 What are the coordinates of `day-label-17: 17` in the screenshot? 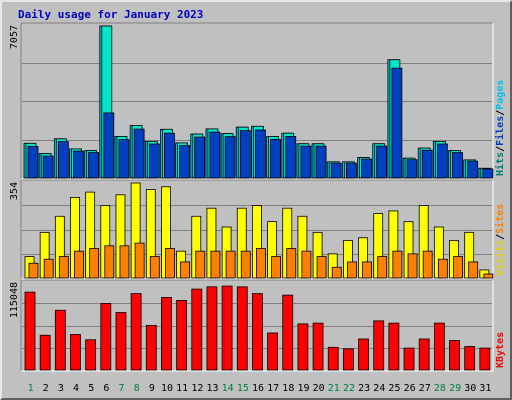 It's located at (273, 388).